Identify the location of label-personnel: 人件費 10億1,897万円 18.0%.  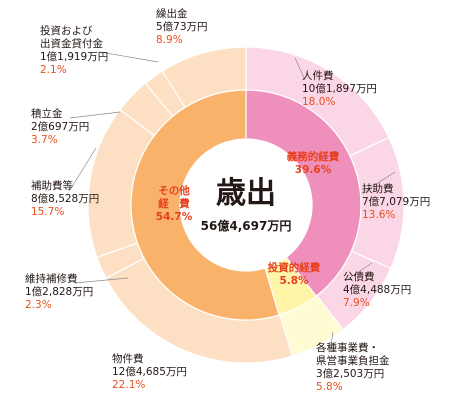
(339, 89).